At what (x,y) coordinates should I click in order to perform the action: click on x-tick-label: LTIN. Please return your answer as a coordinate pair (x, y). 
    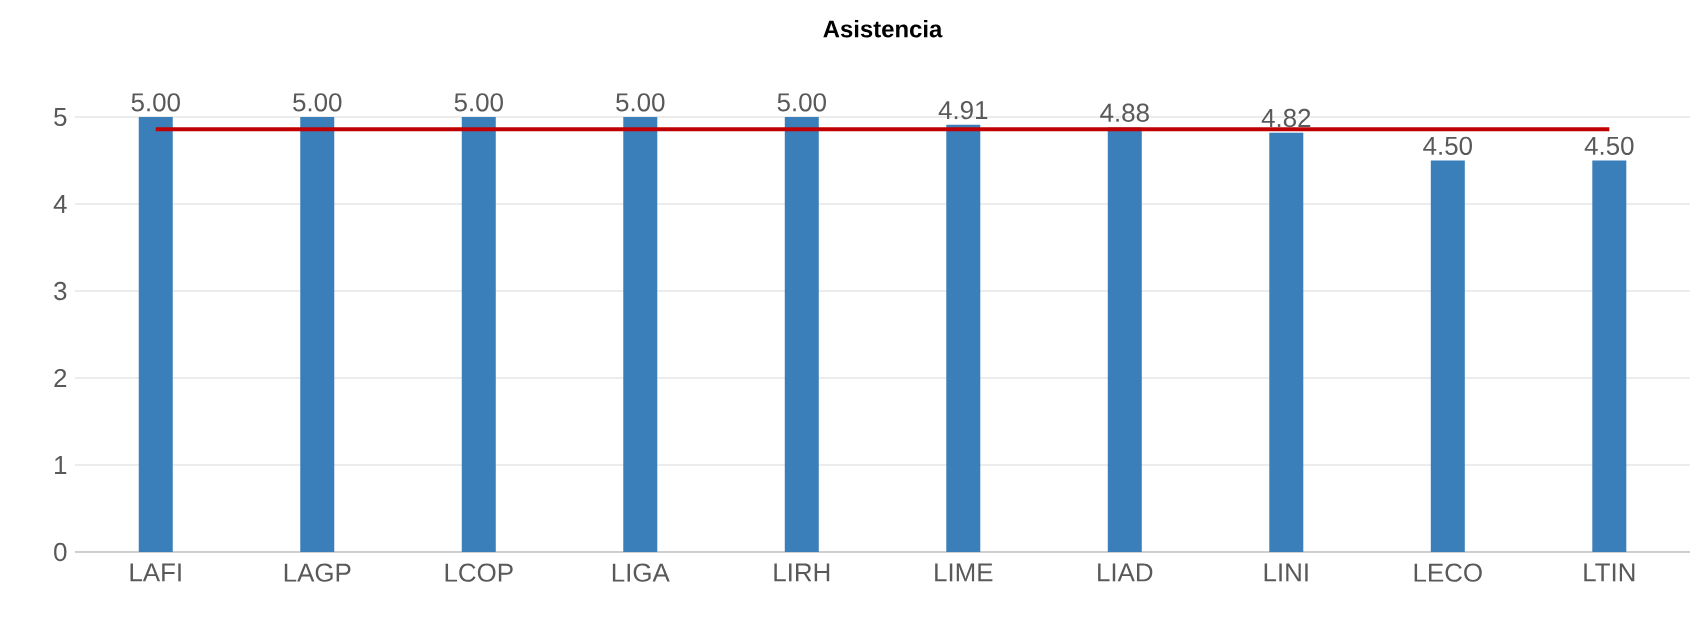
    Looking at the image, I should click on (1609, 572).